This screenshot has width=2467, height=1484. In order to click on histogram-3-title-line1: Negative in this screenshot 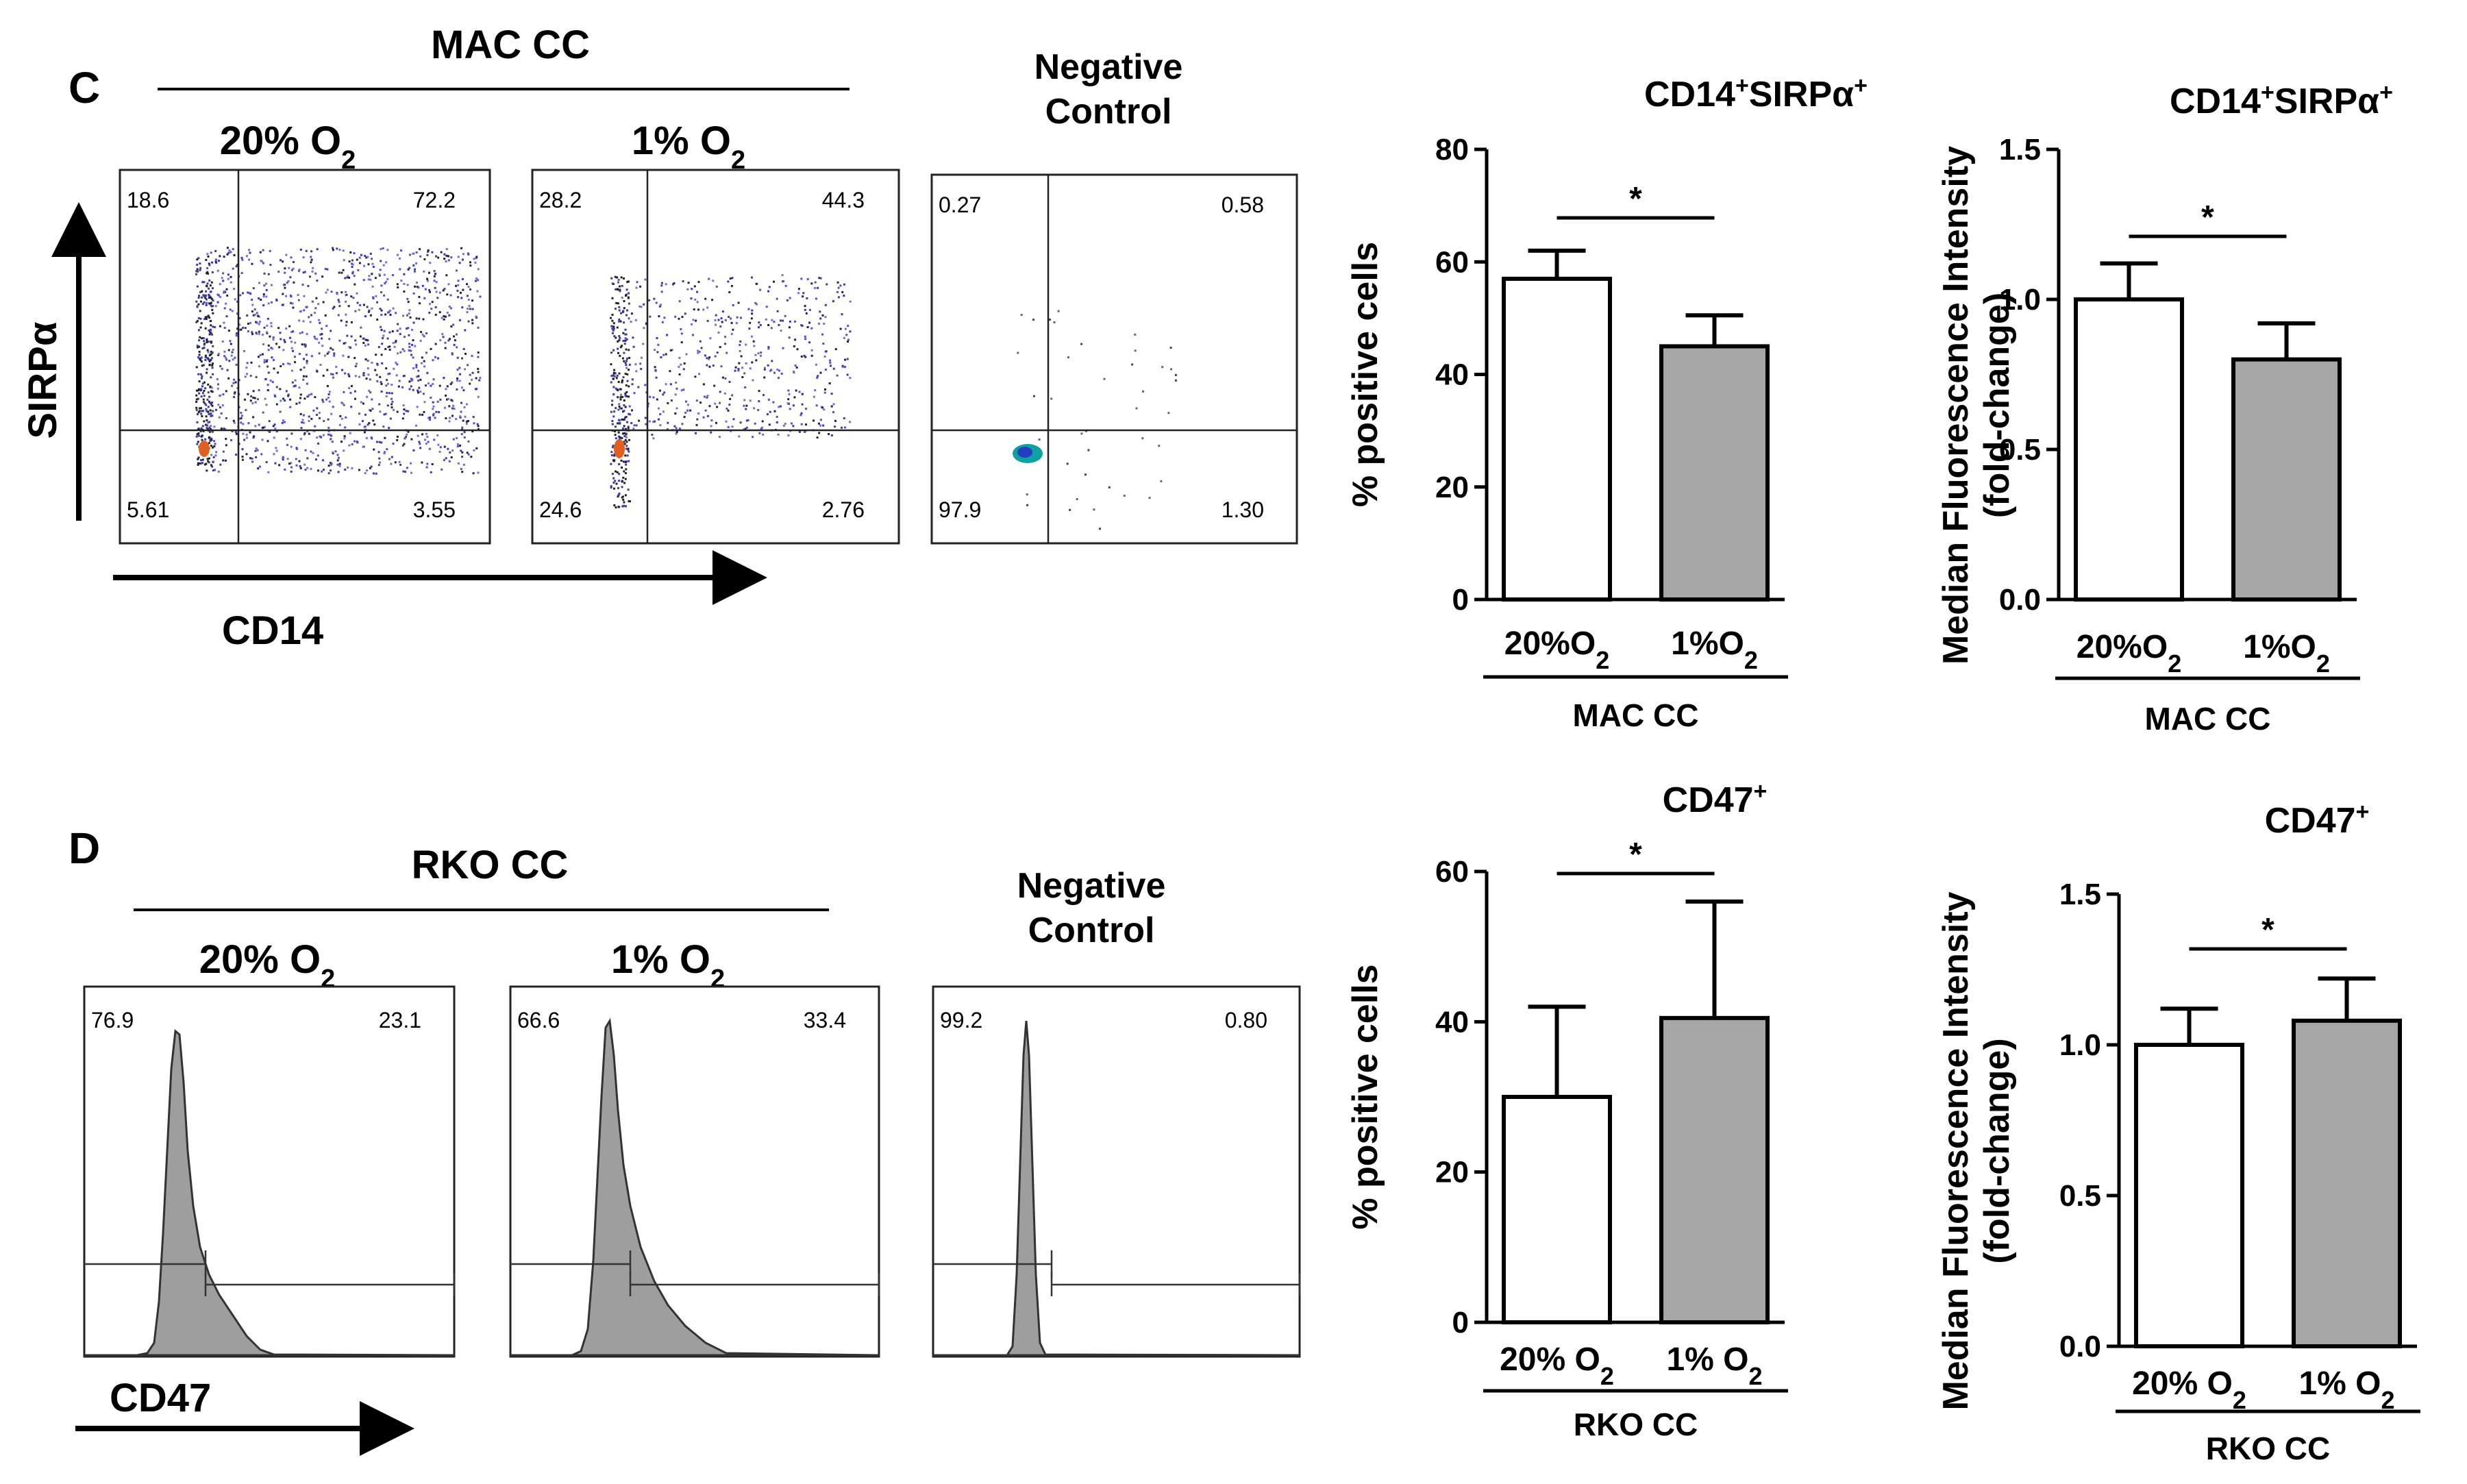, I will do `click(1091, 886)`.